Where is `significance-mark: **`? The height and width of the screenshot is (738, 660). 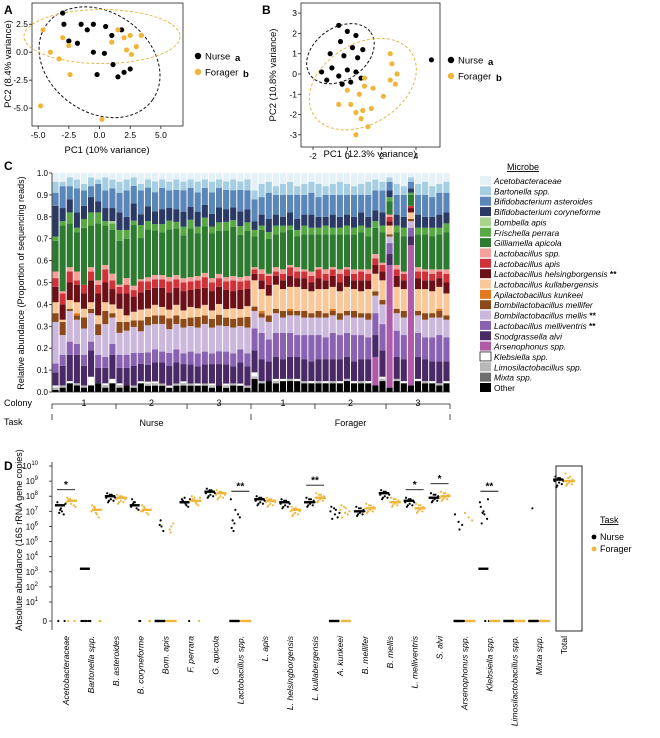 significance-mark: ** is located at coordinates (315, 481).